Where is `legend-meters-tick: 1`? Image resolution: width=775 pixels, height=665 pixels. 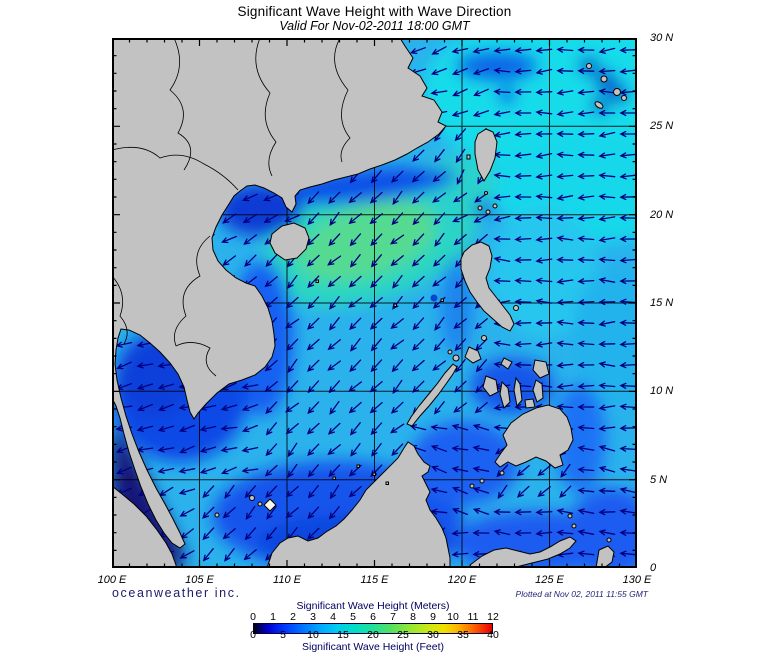
legend-meters-tick: 1 is located at coordinates (273, 617).